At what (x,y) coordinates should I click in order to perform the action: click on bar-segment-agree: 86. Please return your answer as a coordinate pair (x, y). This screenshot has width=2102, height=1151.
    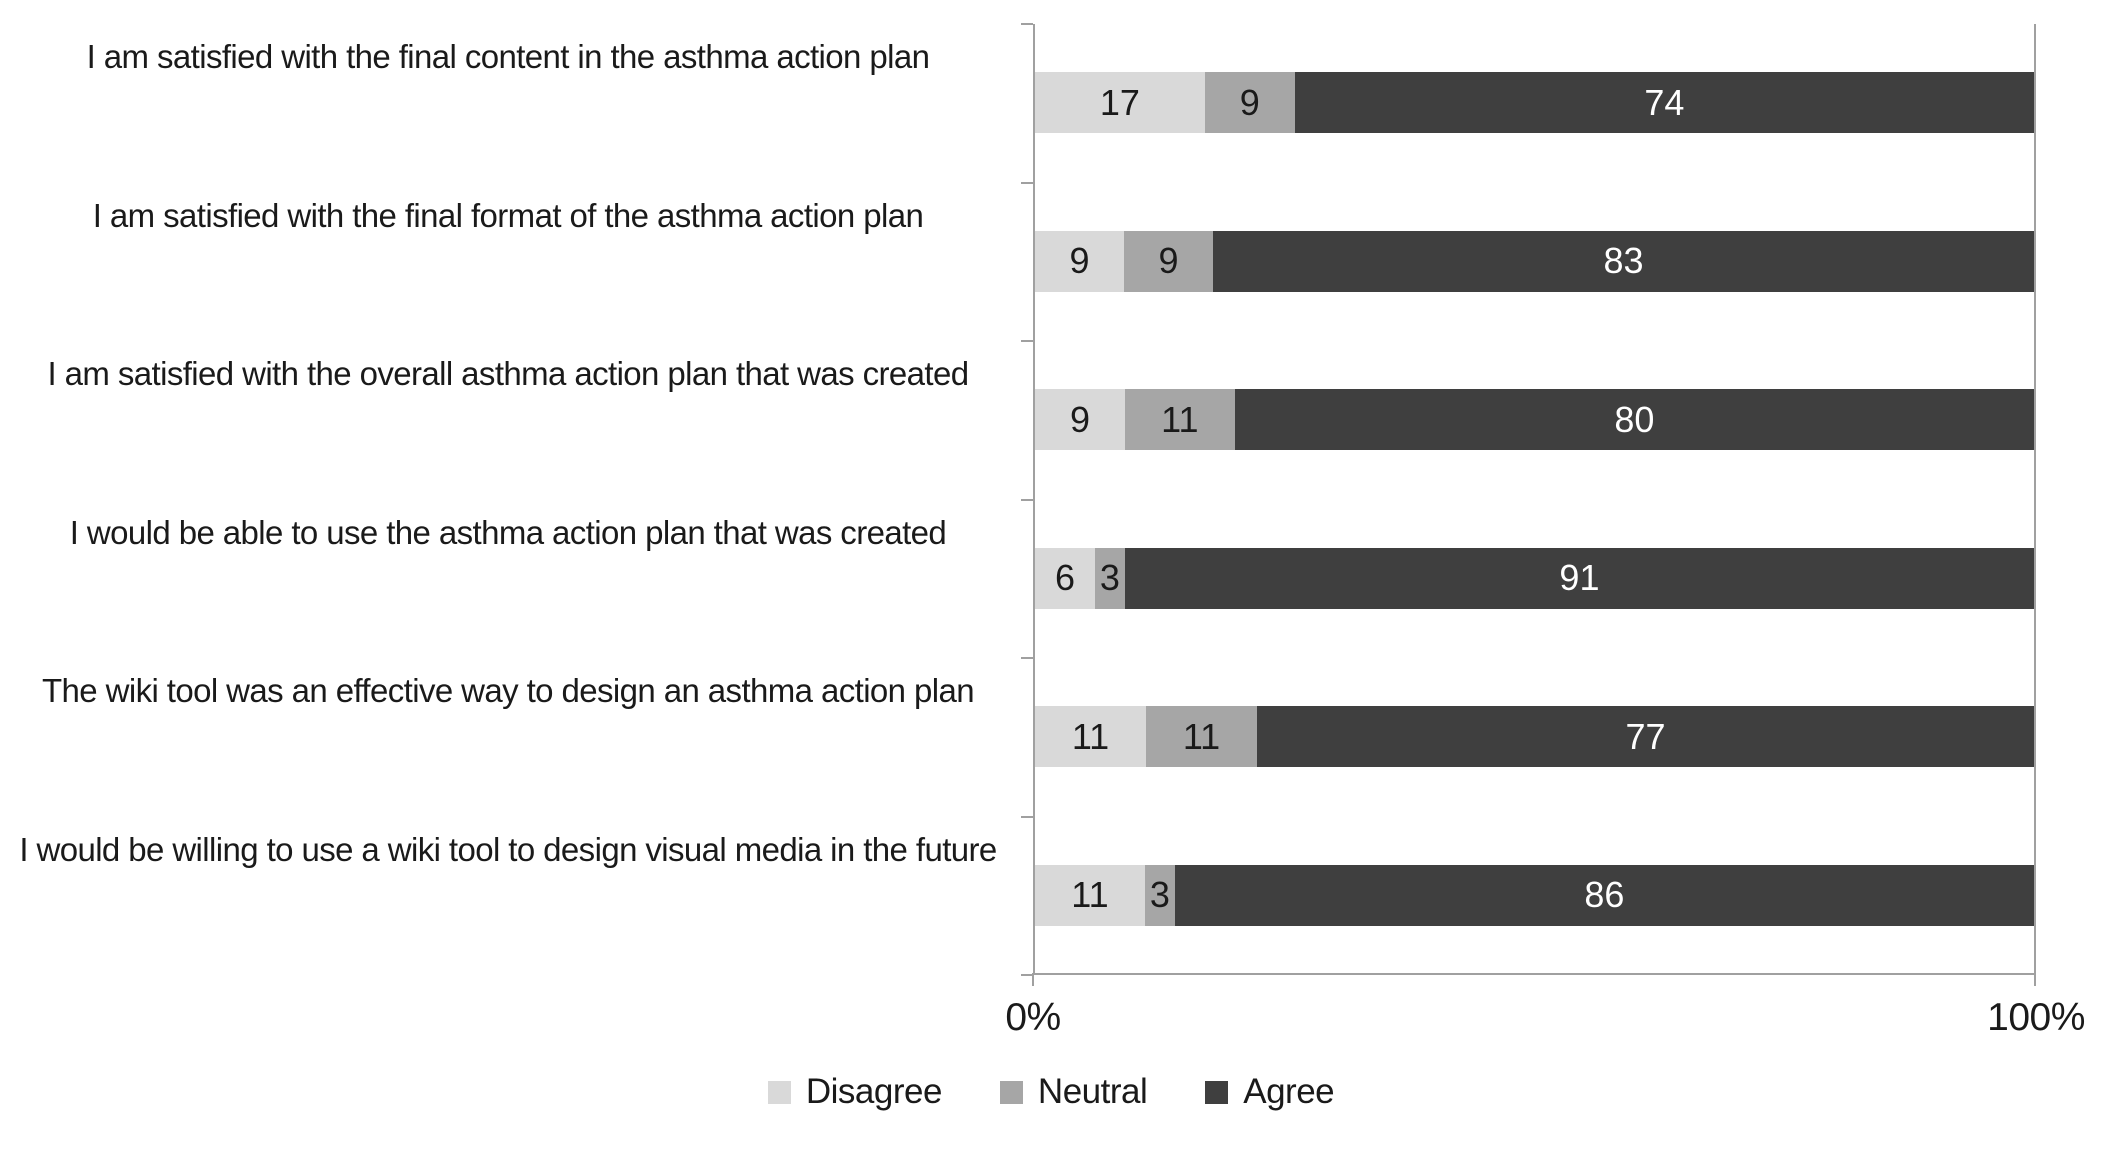
    Looking at the image, I should click on (1604, 895).